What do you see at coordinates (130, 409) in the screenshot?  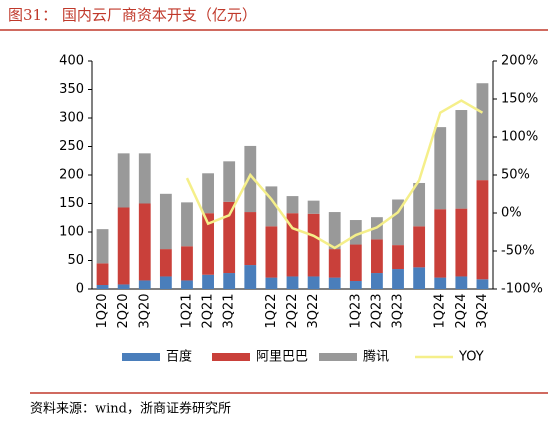 I see `source: 资料来源：wind，浙商证券研究所` at bounding box center [130, 409].